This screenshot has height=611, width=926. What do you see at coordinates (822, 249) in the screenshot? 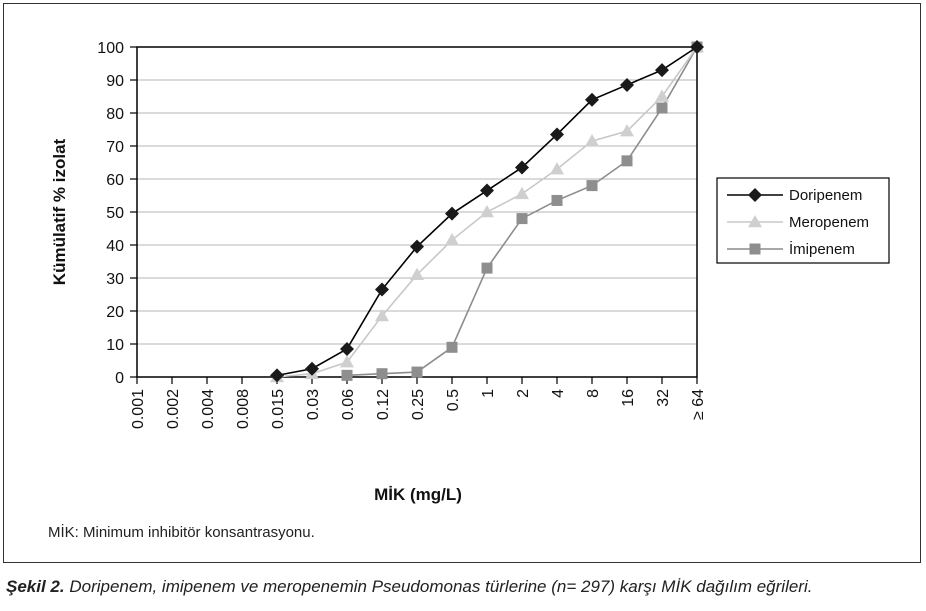
I see `legend-label: İmipenem` at bounding box center [822, 249].